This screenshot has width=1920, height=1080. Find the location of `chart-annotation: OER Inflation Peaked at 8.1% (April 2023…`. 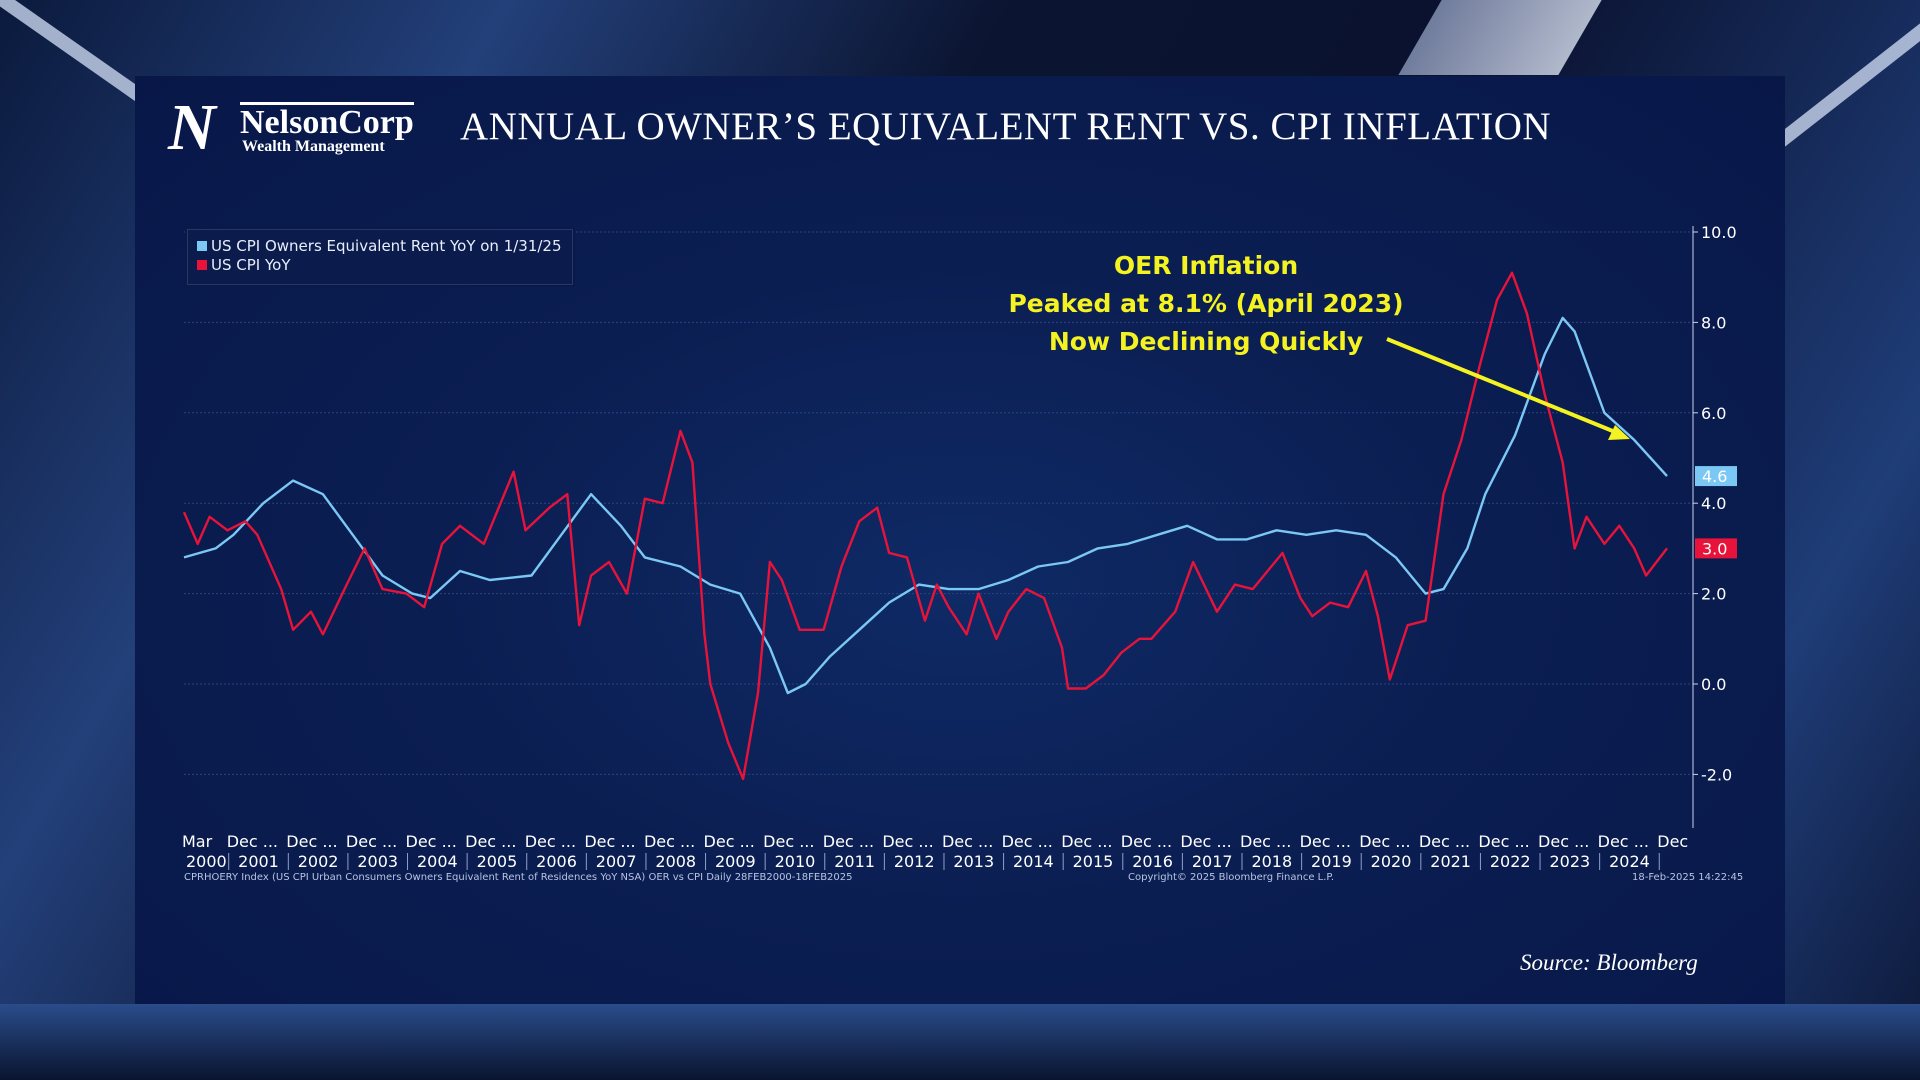

chart-annotation: OER Inflation Peaked at 8.1% (April 2023… is located at coordinates (1206, 304).